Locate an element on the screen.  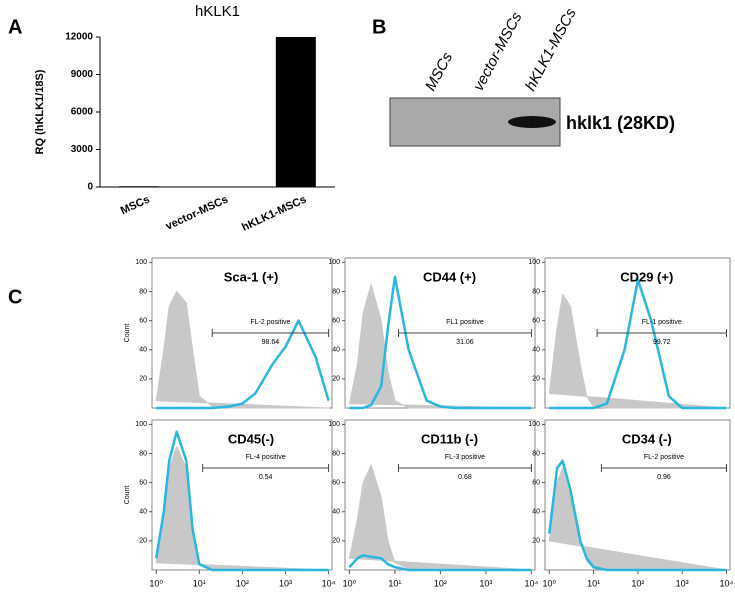
gate-percent: 0.54 is located at coordinates (266, 477).